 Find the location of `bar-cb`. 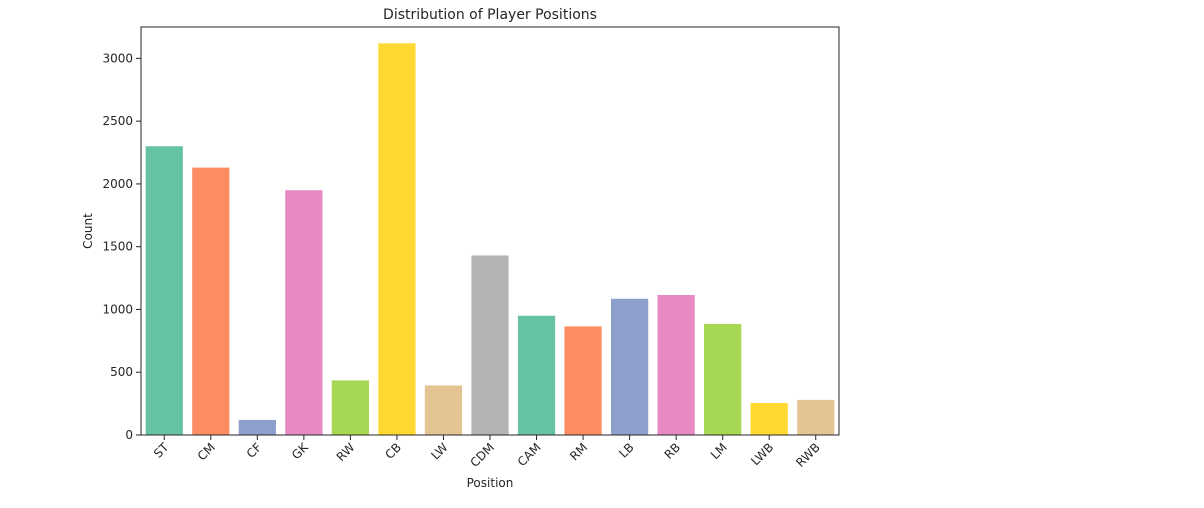

bar-cb is located at coordinates (397, 239).